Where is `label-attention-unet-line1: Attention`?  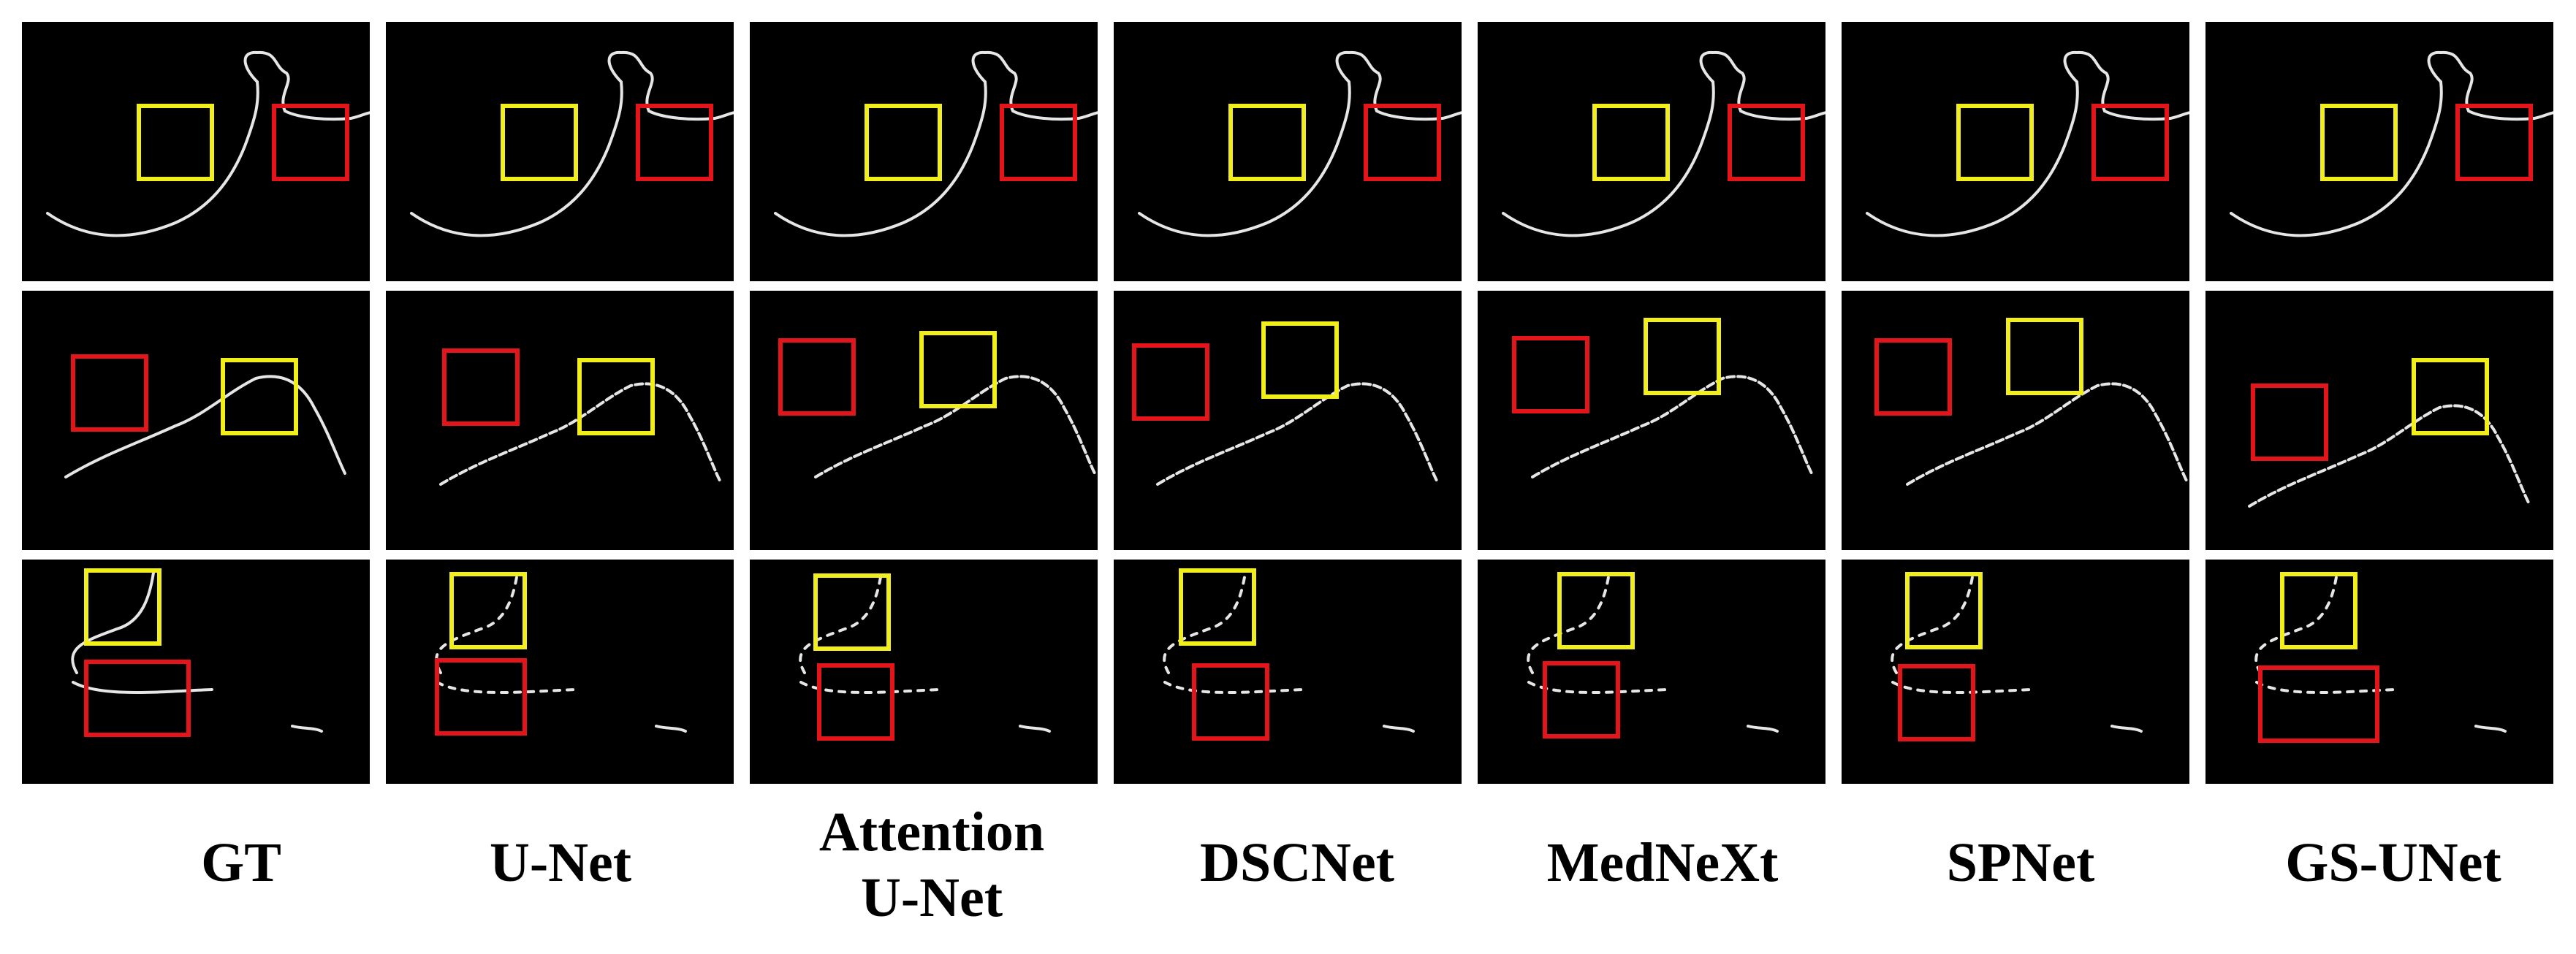
label-attention-unet-line1: Attention is located at coordinates (932, 832).